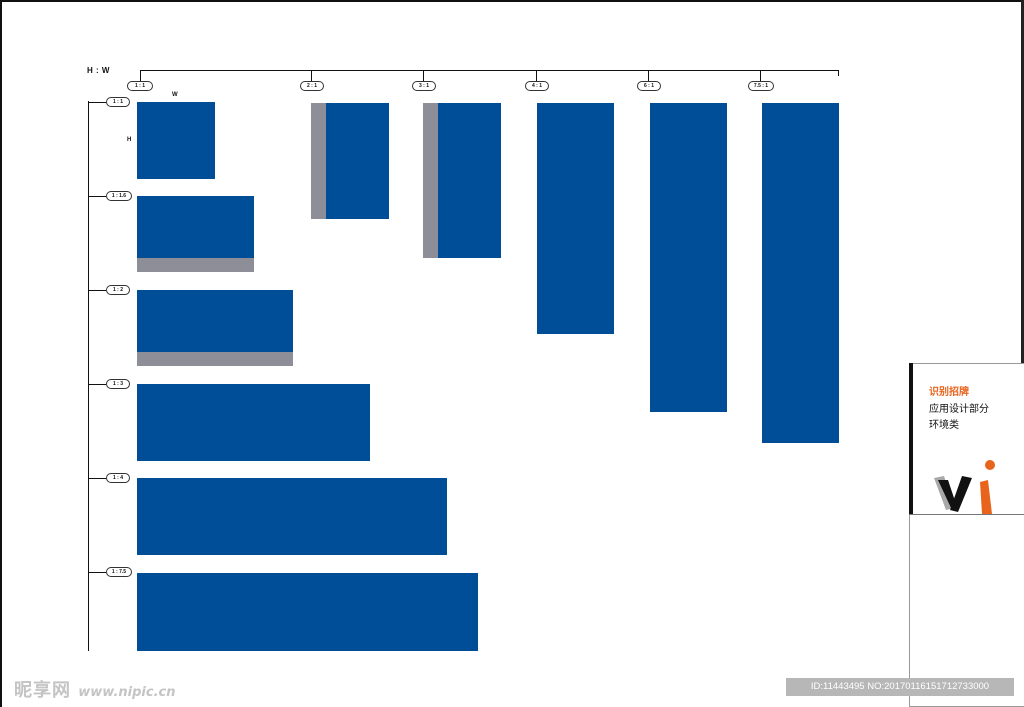  What do you see at coordinates (195, 227) in the screenshot?
I see `sign-1-1.6` at bounding box center [195, 227].